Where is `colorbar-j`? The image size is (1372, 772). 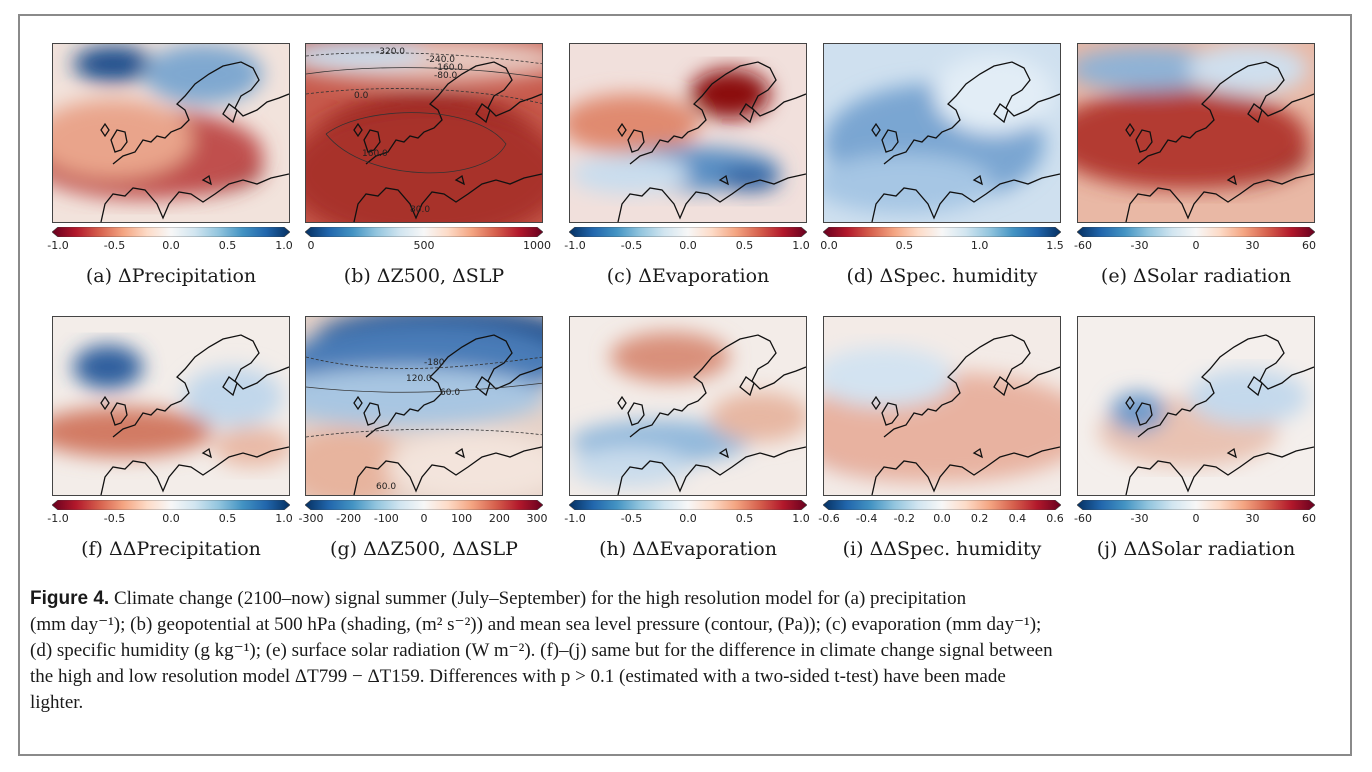
colorbar-j is located at coordinates (1196, 505).